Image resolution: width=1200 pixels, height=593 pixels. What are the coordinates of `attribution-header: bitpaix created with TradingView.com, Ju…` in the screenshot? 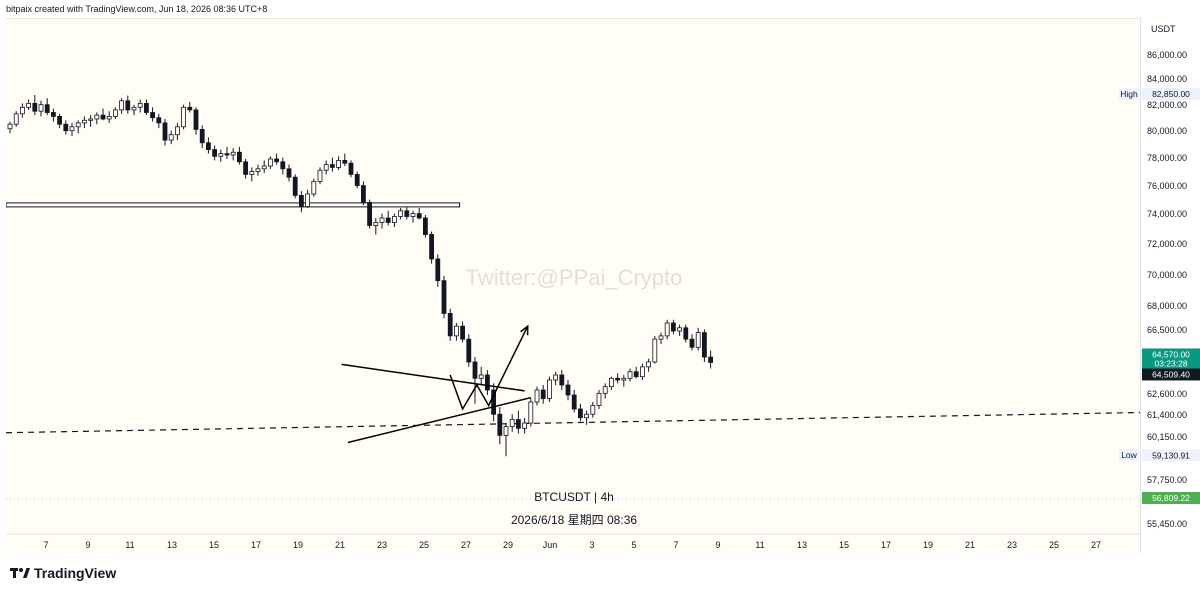 It's located at (600, 9).